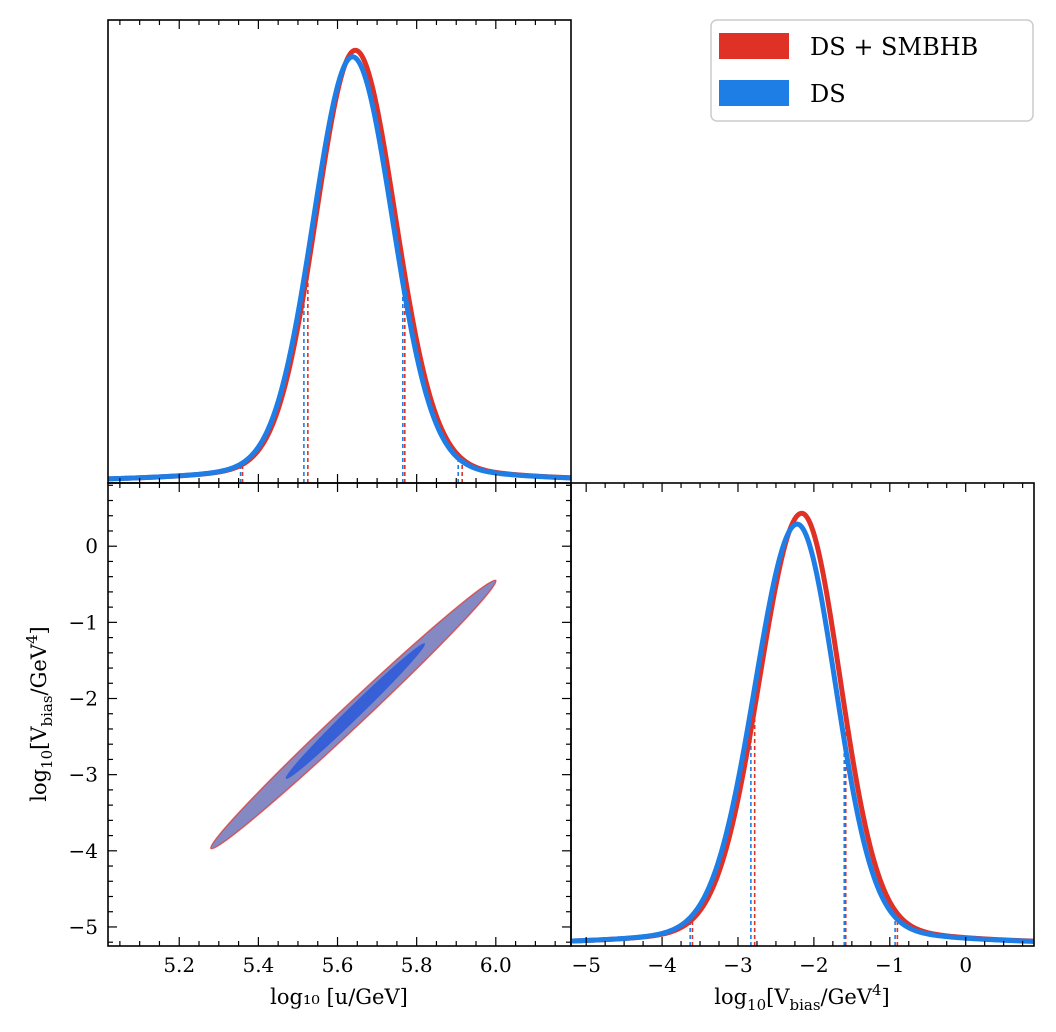  Describe the element at coordinates (355, 711) in the screenshot. I see `contour-68-percent` at that location.